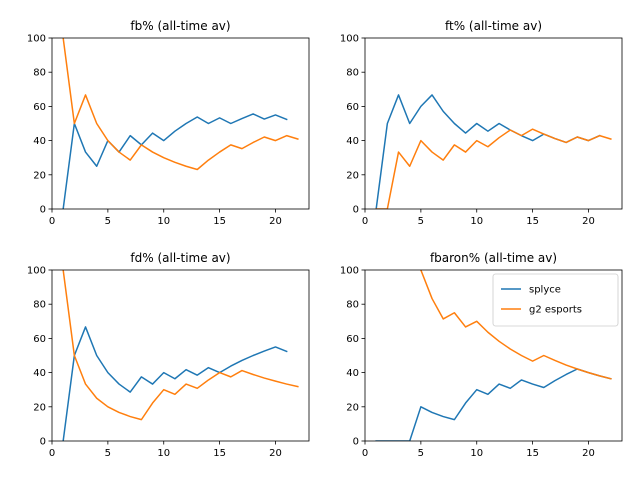  What do you see at coordinates (493, 258) in the screenshot?
I see `subplot-title: fbaron% (all-time av)` at bounding box center [493, 258].